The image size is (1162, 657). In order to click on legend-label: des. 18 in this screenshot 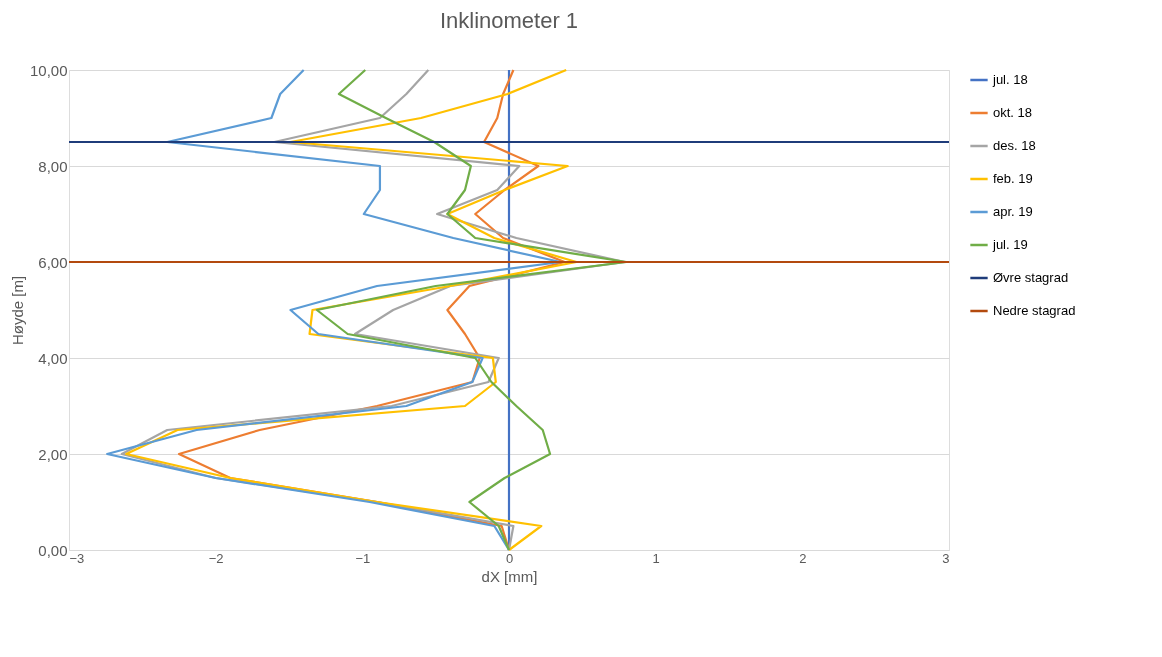, I will do `click(1014, 145)`.